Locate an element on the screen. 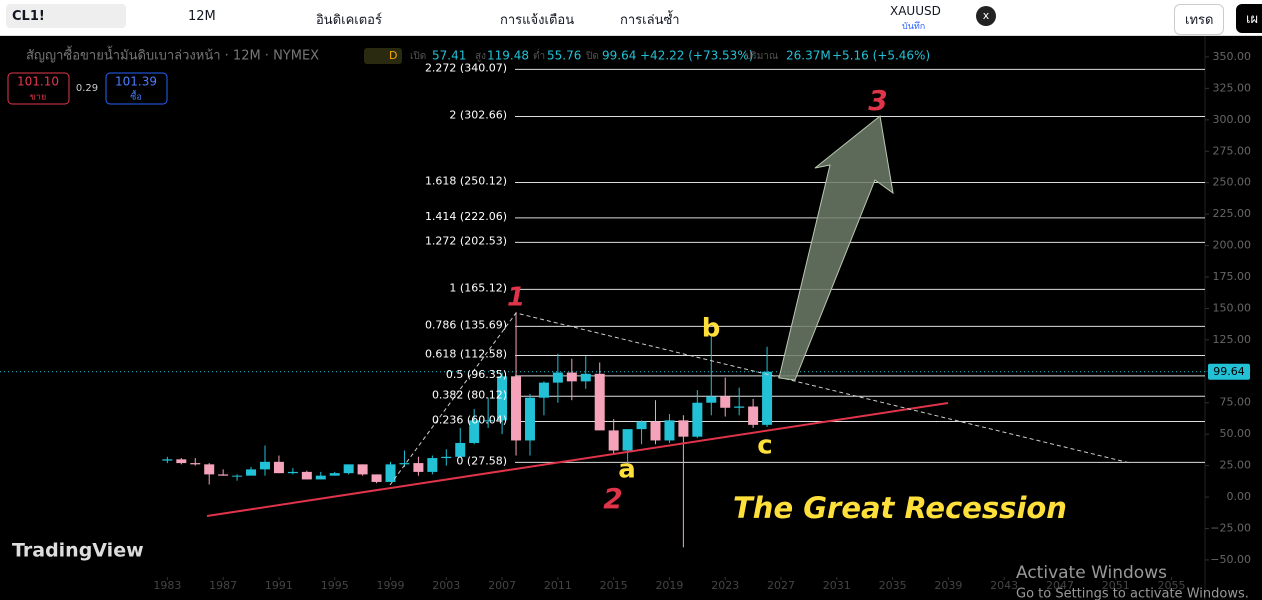 Image resolution: width=1262 pixels, height=600 pixels. interval: 12M is located at coordinates (202, 16).